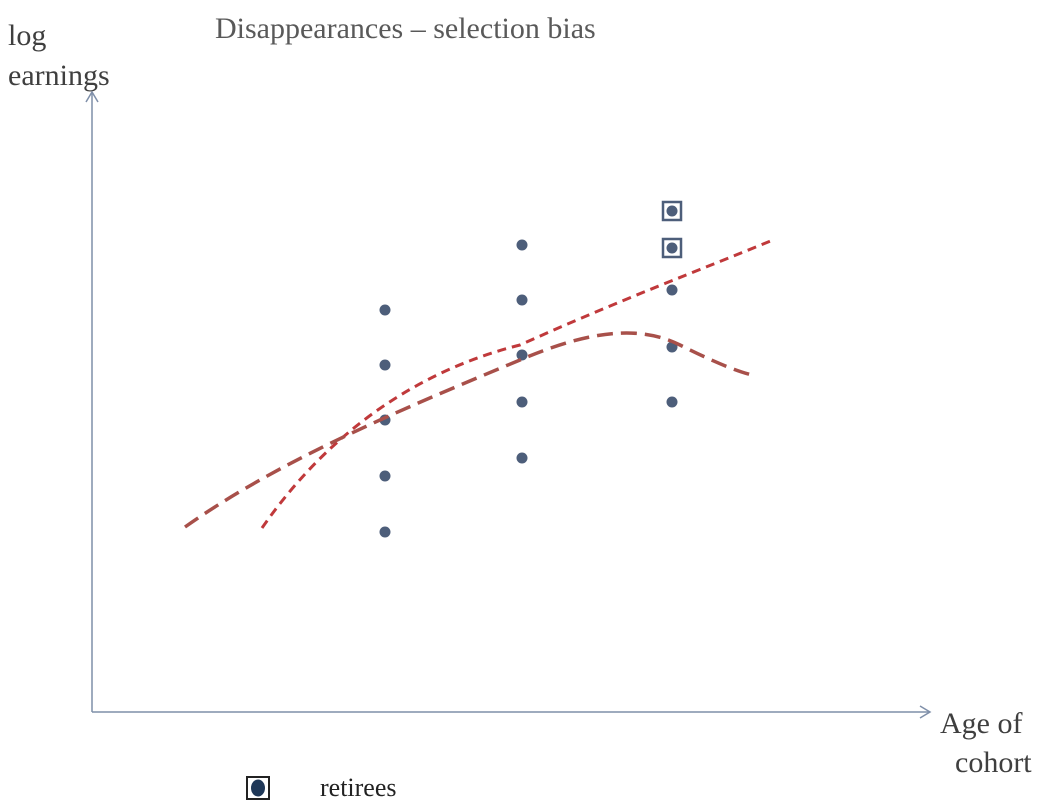 The image size is (1046, 805). I want to click on legend-label: retirees, so click(358, 787).